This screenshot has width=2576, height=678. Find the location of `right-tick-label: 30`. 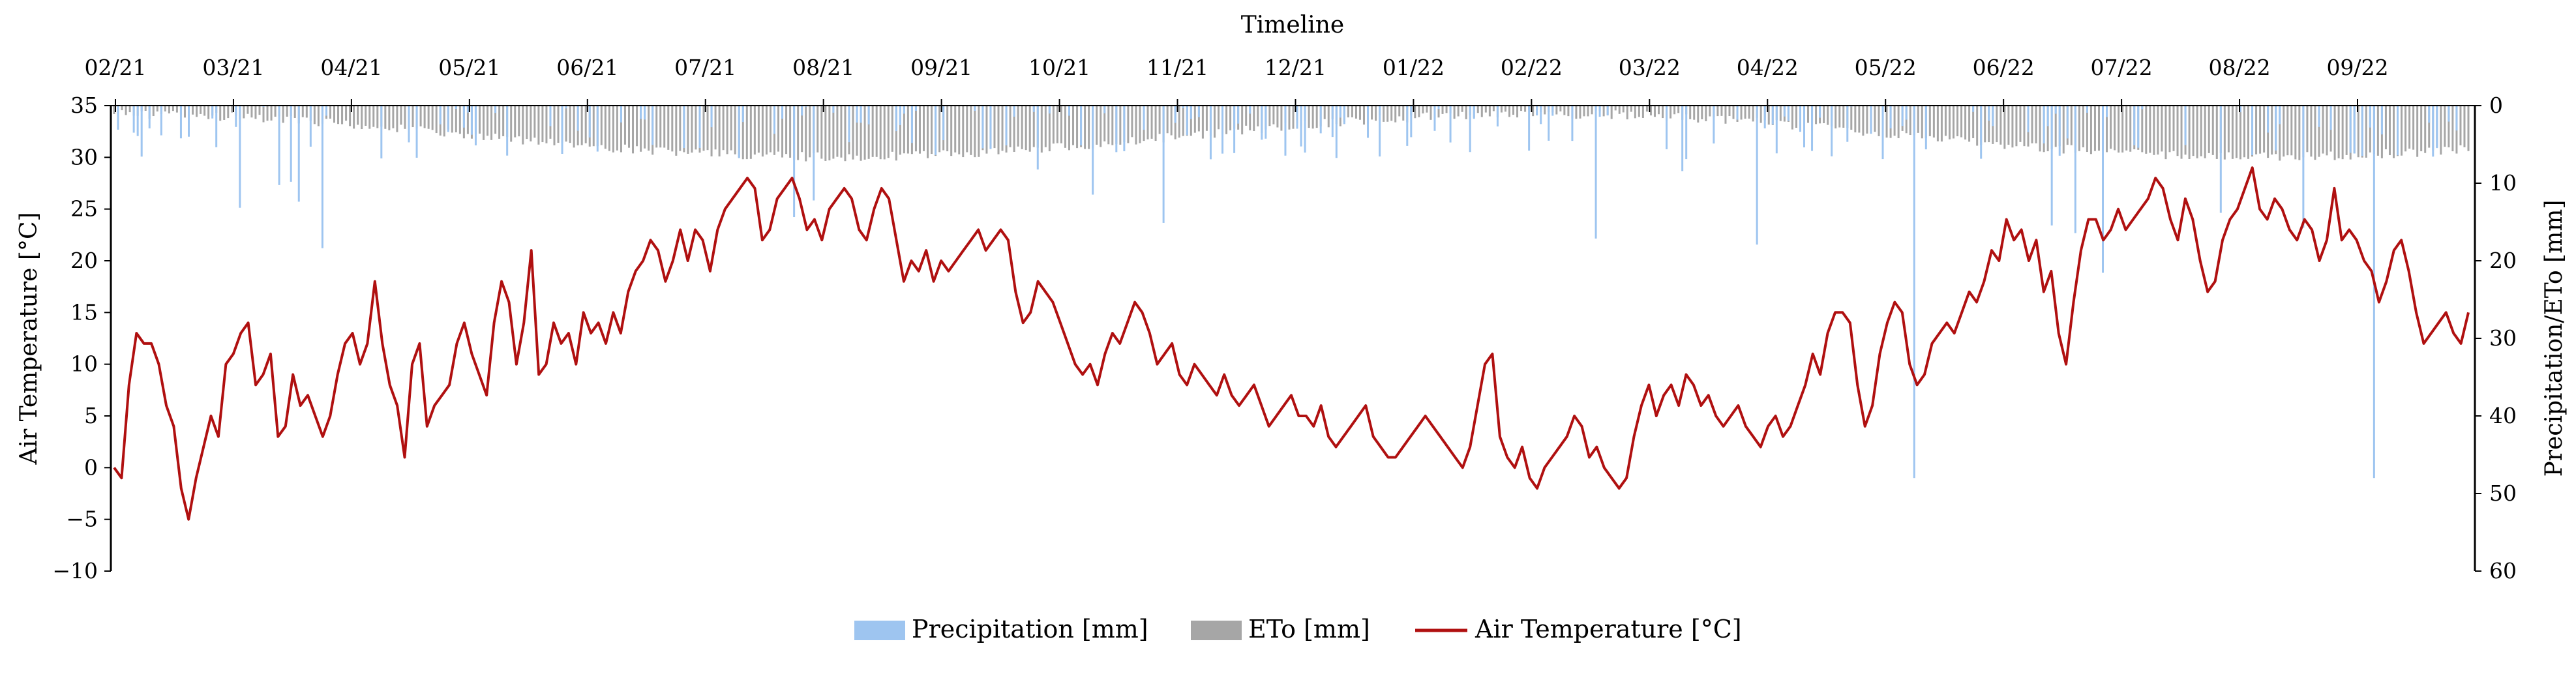

right-tick-label: 30 is located at coordinates (2503, 338).